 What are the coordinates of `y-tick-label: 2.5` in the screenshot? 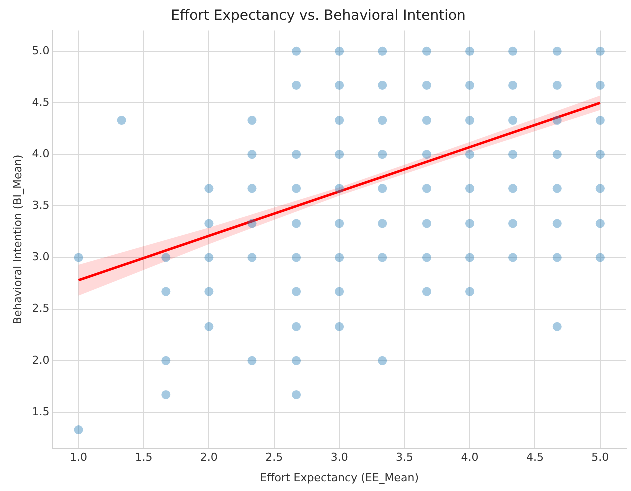 It's located at (41, 309).